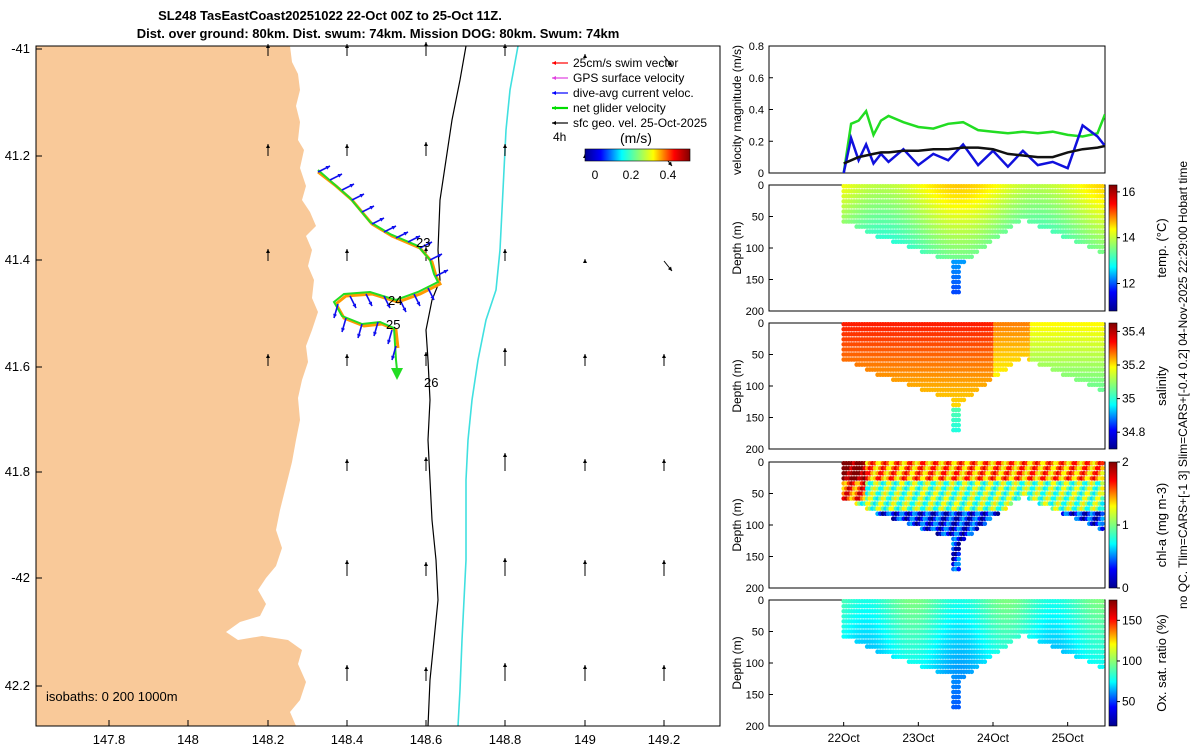  Describe the element at coordinates (973, 140) in the screenshot. I see `velocity-series-line` at that location.